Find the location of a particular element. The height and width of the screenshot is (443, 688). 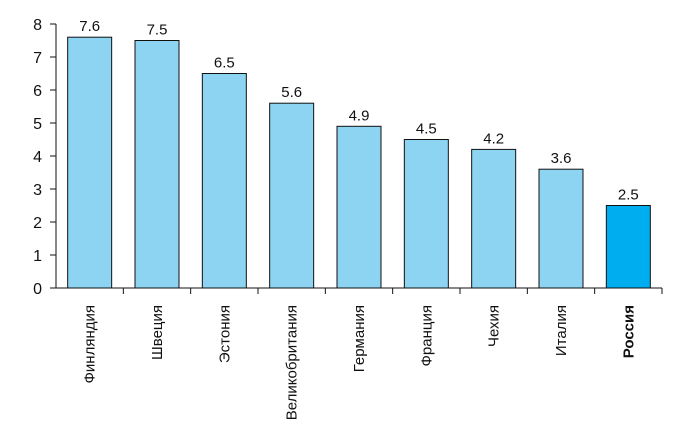

y-tick-label: 7 is located at coordinates (37, 58).